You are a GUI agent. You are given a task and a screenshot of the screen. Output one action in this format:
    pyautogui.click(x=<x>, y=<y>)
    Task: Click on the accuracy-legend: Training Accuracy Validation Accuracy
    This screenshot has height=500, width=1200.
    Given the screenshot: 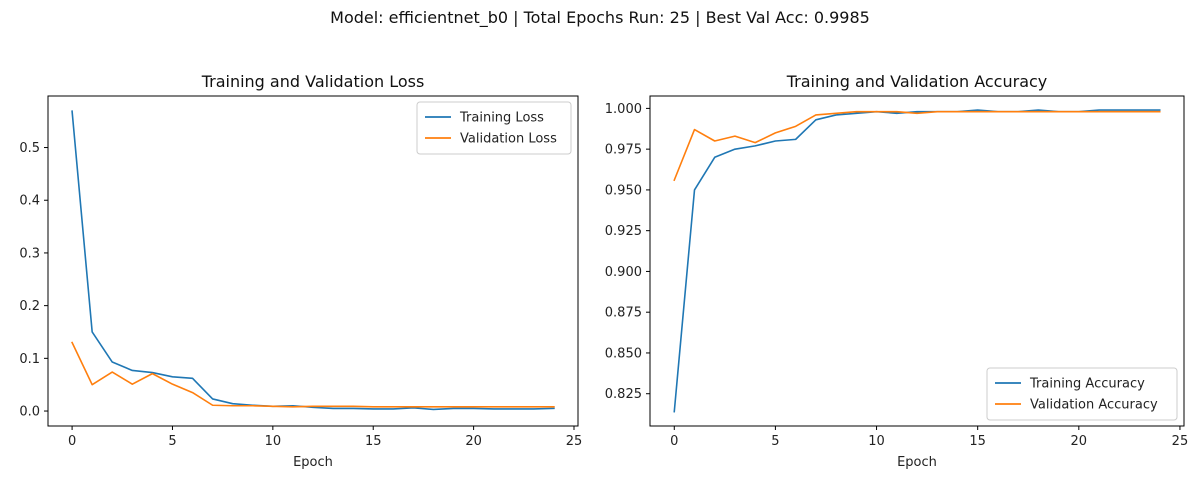 What is the action you would take?
    pyautogui.click(x=1082, y=394)
    